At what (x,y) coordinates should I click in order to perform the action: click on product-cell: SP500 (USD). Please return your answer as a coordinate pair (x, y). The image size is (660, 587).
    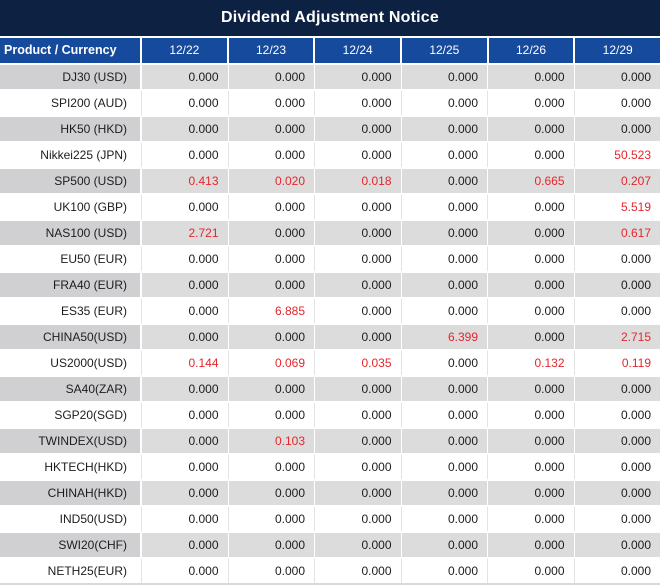
    Looking at the image, I should click on (71, 181).